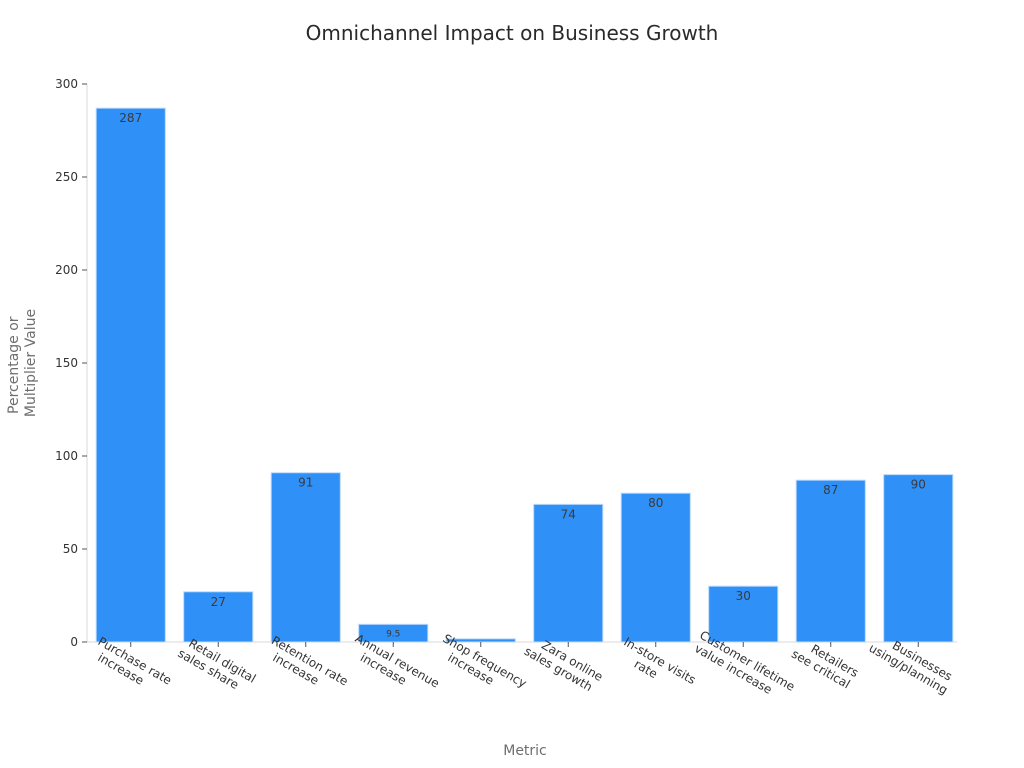 The height and width of the screenshot is (768, 1024). What do you see at coordinates (393, 634) in the screenshot?
I see `data-label: 9.5` at bounding box center [393, 634].